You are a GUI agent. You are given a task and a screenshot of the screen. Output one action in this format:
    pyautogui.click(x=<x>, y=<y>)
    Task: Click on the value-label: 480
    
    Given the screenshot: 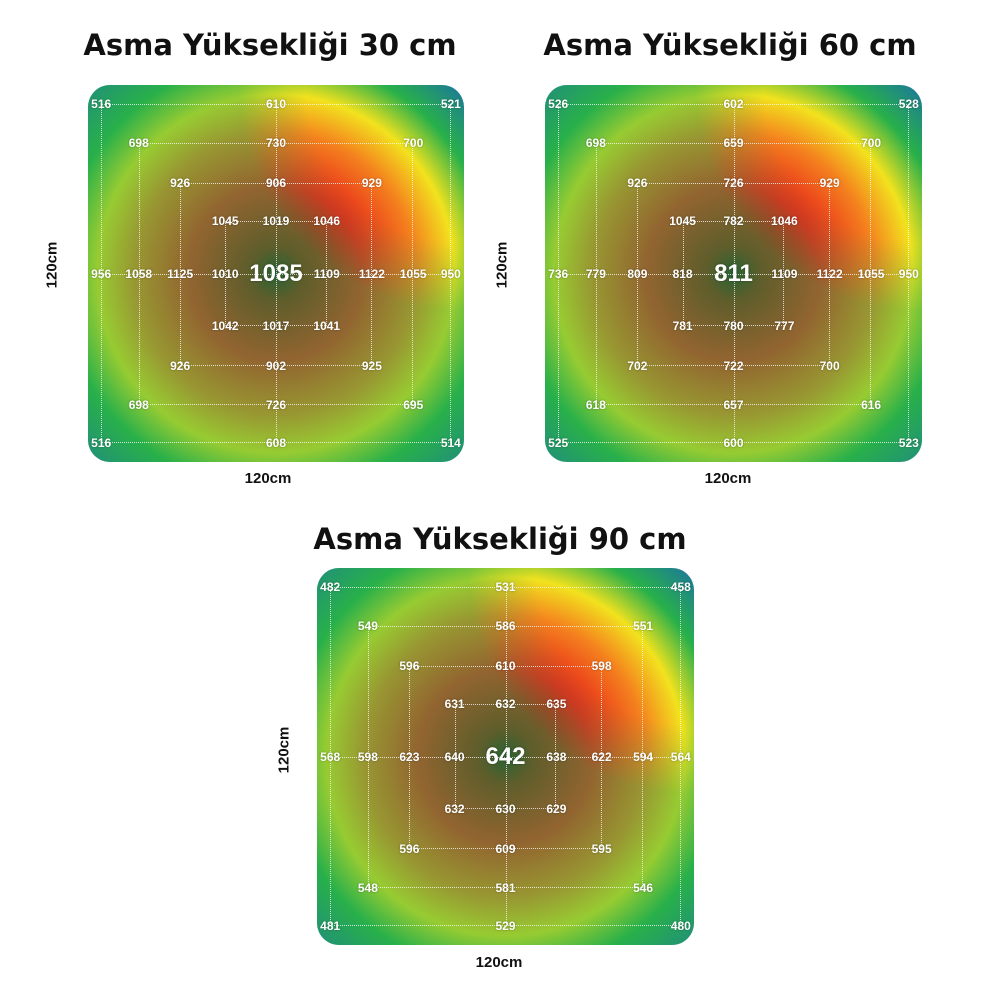 What is the action you would take?
    pyautogui.click(x=680, y=926)
    